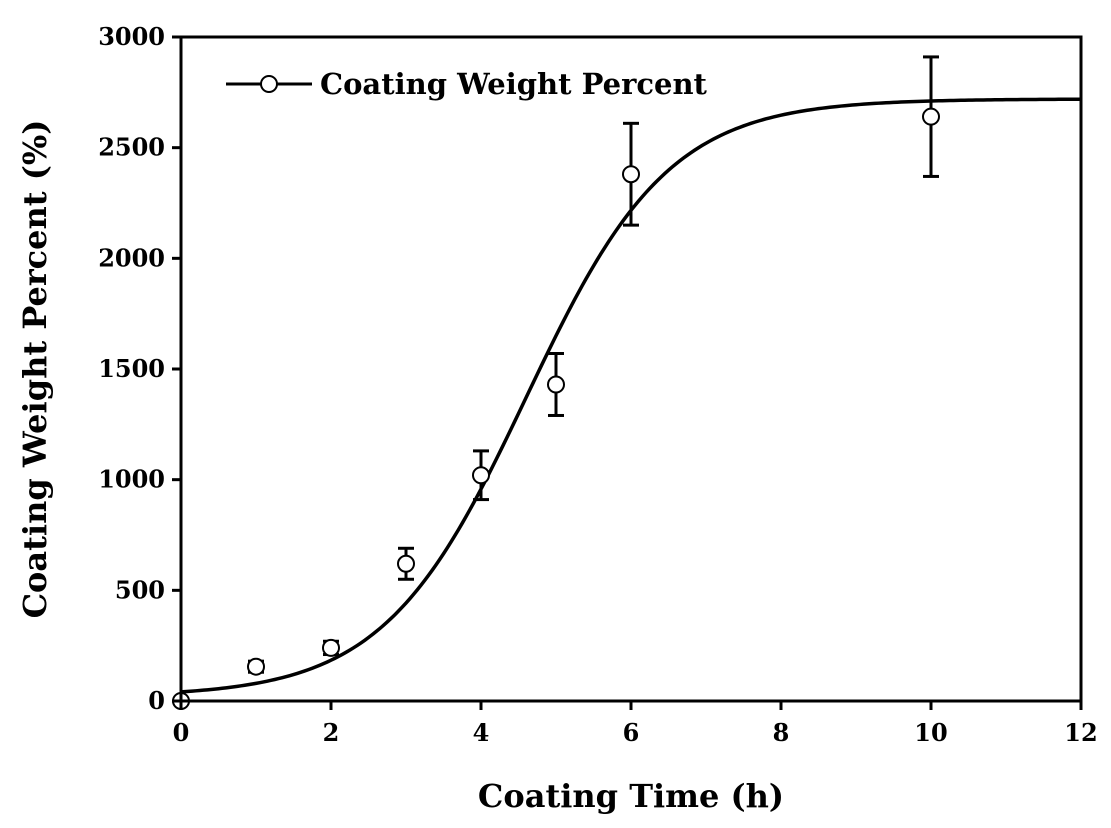 The height and width of the screenshot is (828, 1111). What do you see at coordinates (481, 732) in the screenshot?
I see `x-tick-label: 4` at bounding box center [481, 732].